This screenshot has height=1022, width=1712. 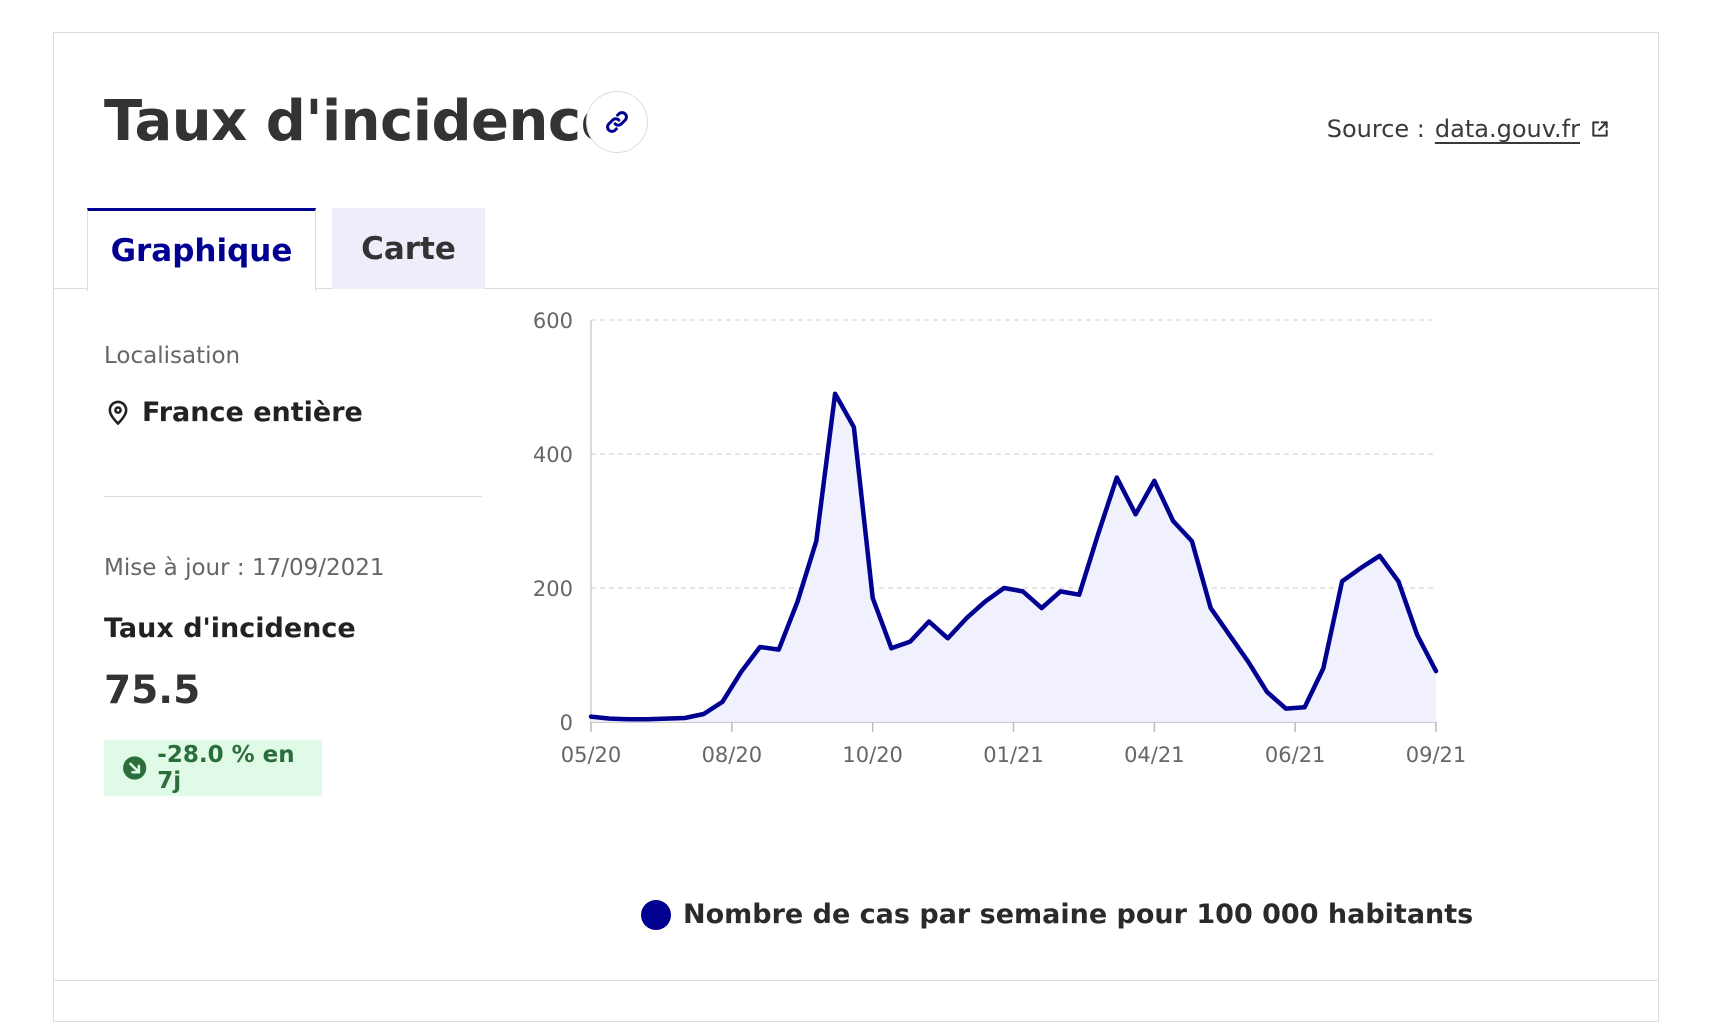 I want to click on y-tick-label: 200, so click(x=553, y=589).